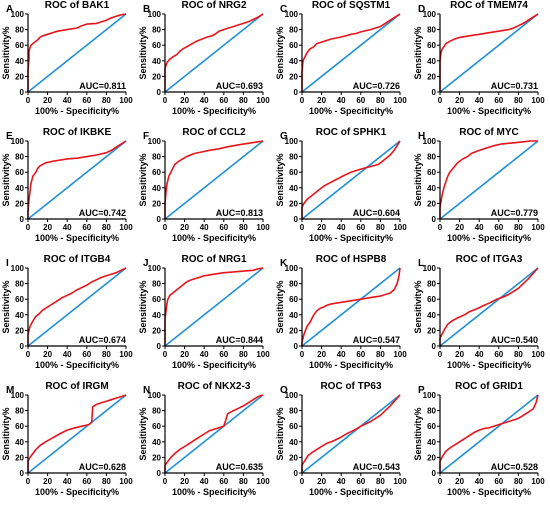  I want to click on x-tick-label: 40, so click(479, 100).